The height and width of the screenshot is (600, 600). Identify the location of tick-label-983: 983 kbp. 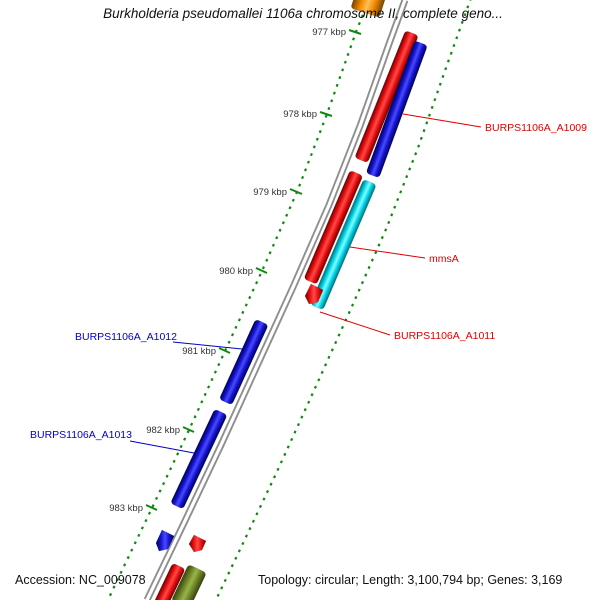
(126, 508).